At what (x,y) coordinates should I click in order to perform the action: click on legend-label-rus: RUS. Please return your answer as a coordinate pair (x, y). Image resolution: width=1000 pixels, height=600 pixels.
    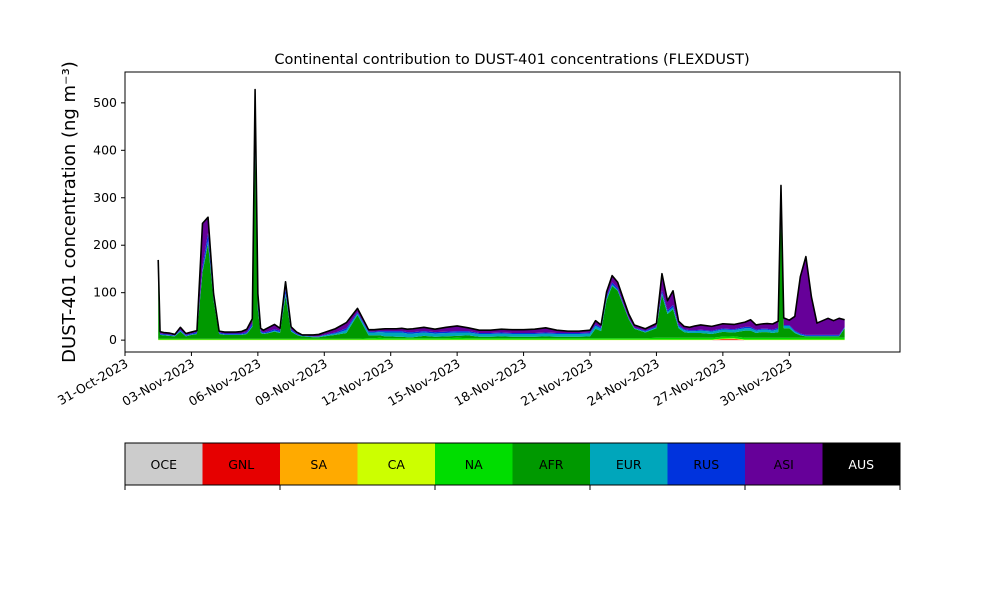
    Looking at the image, I should click on (706, 464).